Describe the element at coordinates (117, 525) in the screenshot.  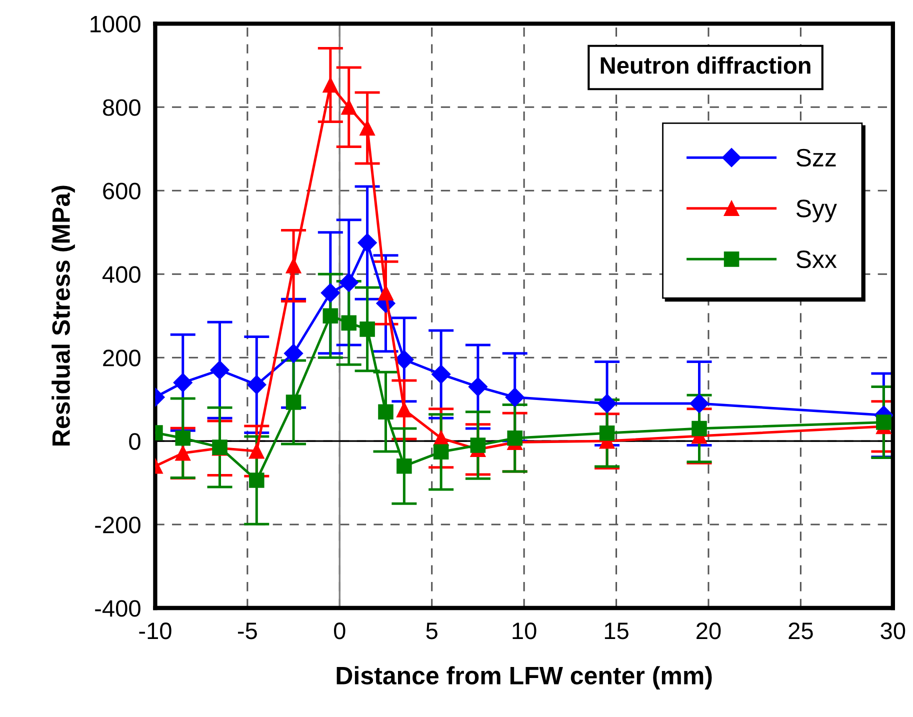
I see `y-tick-label: -200` at that location.